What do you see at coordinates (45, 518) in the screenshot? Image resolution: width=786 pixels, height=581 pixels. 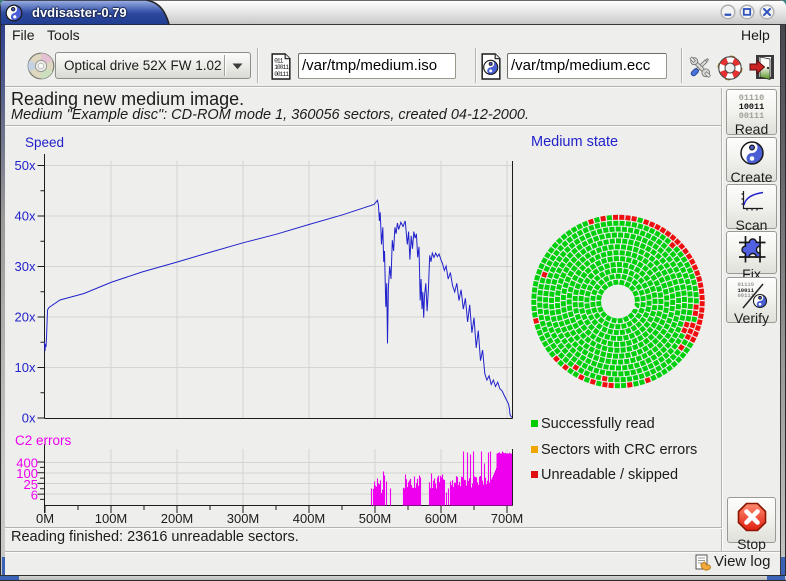 I see `svg-text: 0M` at bounding box center [45, 518].